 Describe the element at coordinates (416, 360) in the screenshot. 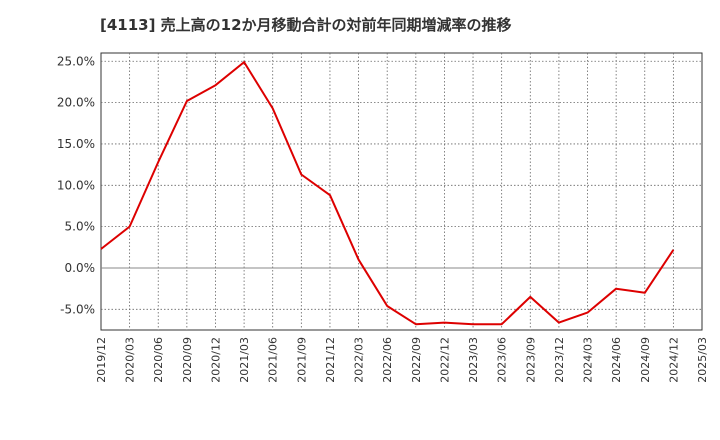

I see `x-tick-label: 2022/09` at that location.